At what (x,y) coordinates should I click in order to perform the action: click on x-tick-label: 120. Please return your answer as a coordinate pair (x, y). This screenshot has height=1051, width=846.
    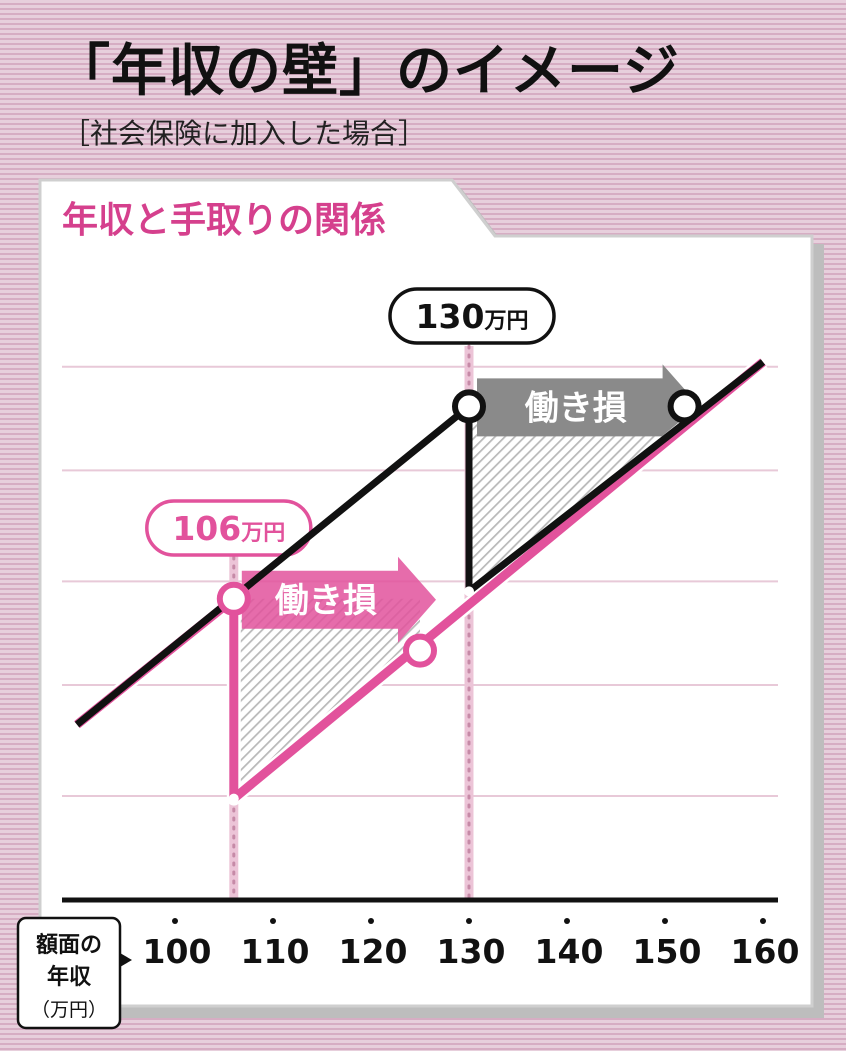
    Looking at the image, I should click on (373, 951).